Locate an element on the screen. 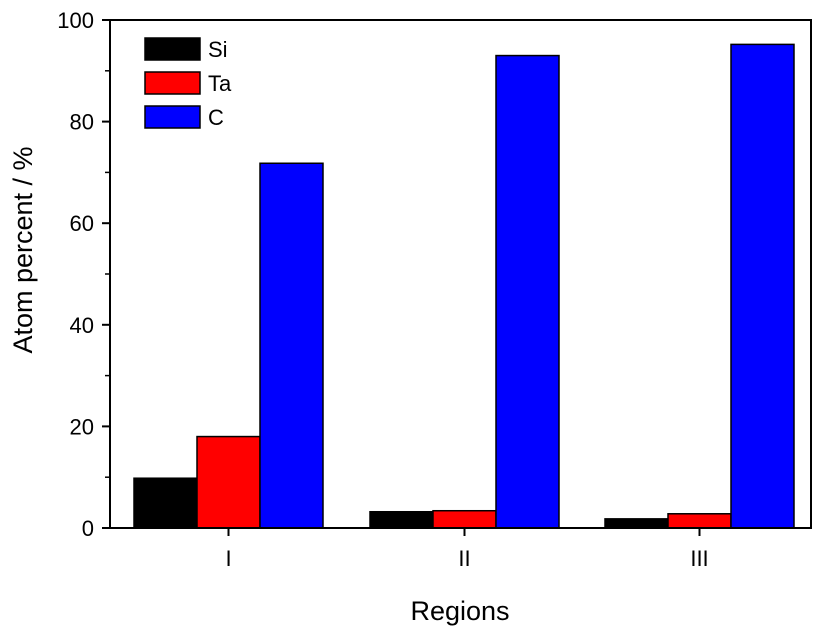 This screenshot has width=827, height=633. x-tick-label: III is located at coordinates (699, 558).